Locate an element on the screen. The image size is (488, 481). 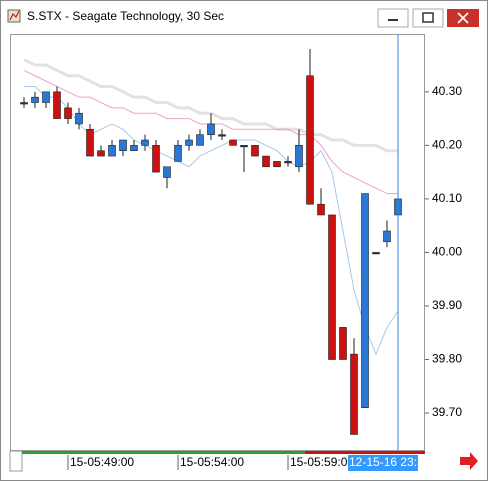
maximize-icon is located at coordinates (428, 17).